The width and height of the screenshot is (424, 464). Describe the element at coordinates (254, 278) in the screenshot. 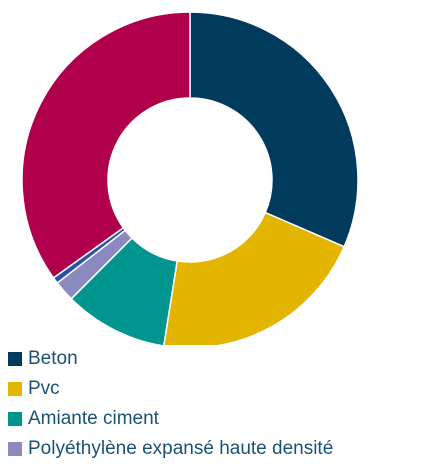

I see `slice-pvc` at that location.